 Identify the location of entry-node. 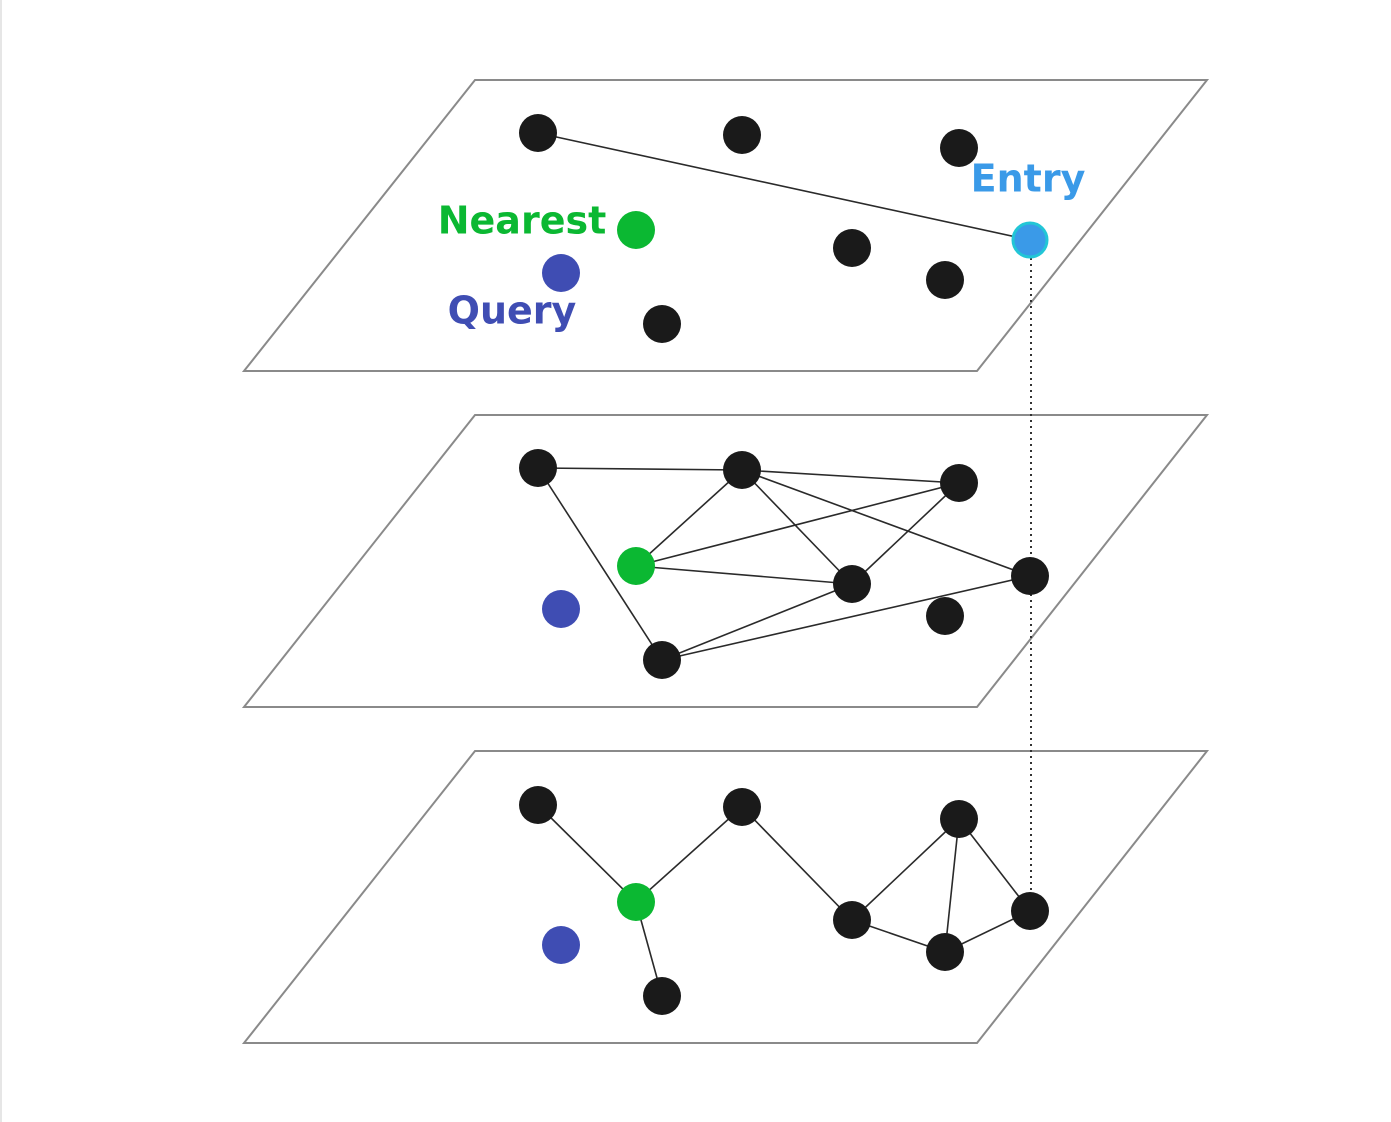
(1030, 240).